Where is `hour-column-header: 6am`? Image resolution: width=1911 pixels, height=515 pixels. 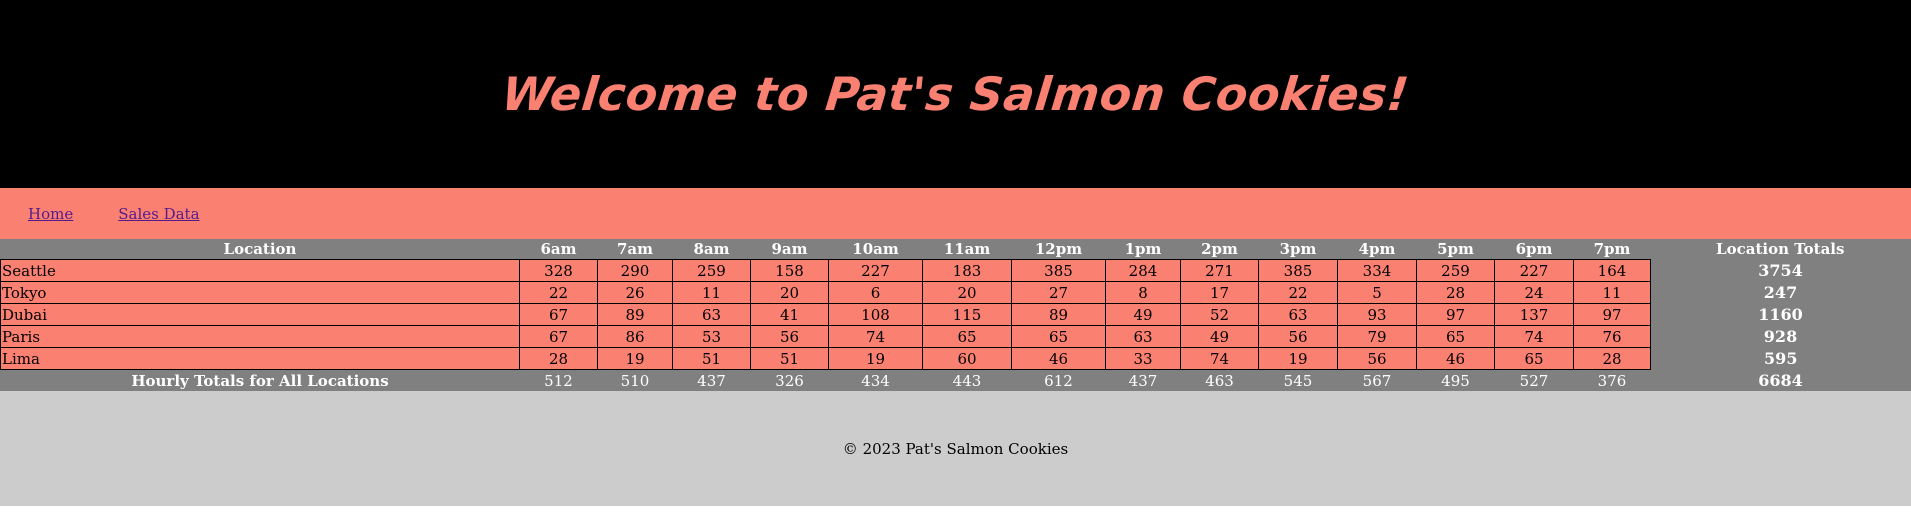
hour-column-header: 6am is located at coordinates (558, 249).